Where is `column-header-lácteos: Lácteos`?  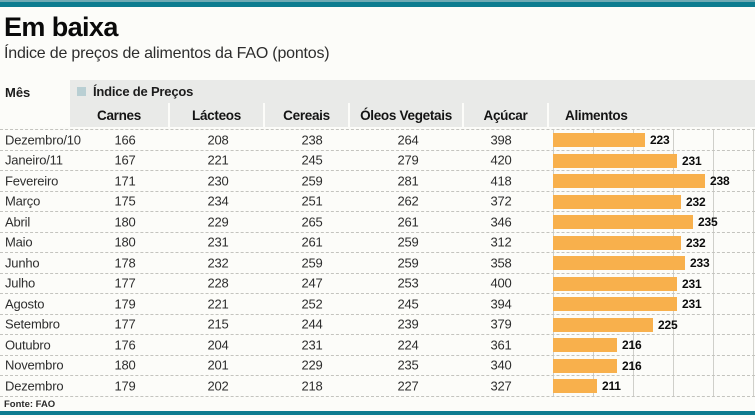 column-header-lácteos: Lácteos is located at coordinates (215, 115).